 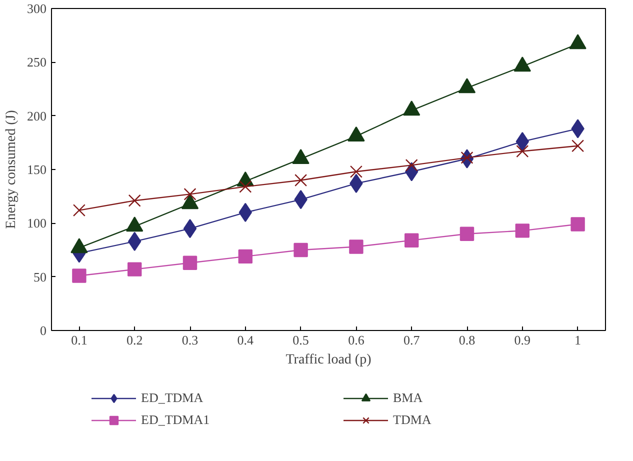 I want to click on x-tick-label: 0.9, so click(x=522, y=340).